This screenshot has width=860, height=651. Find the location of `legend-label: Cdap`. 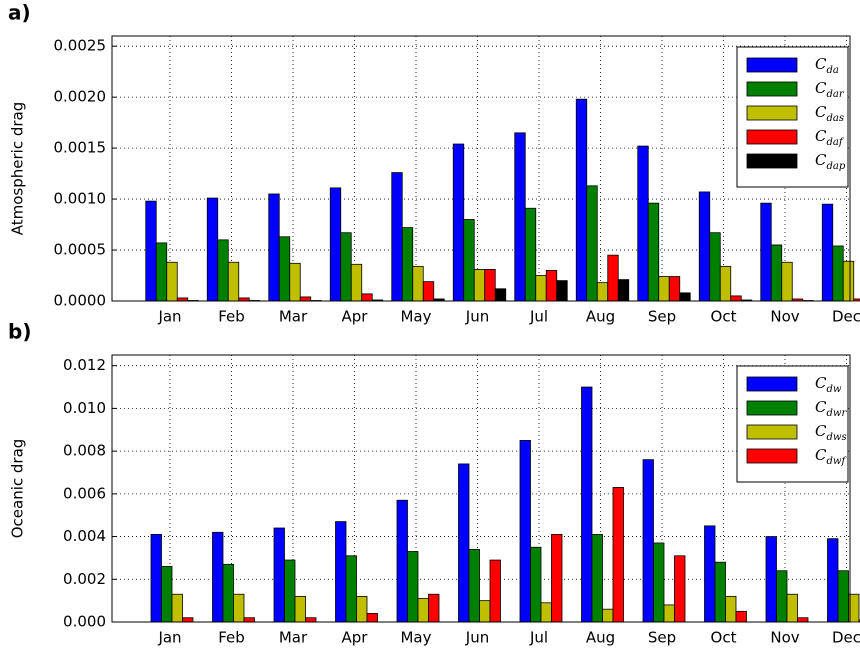

legend-label: Cdap is located at coordinates (830, 161).